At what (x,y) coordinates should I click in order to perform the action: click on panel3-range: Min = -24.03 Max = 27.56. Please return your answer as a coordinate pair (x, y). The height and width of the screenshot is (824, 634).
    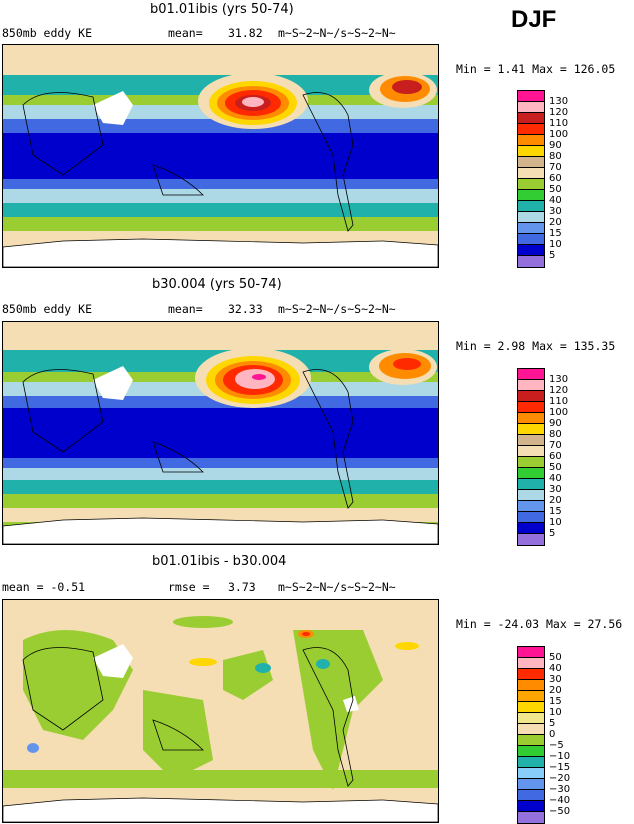
    Looking at the image, I should click on (539, 624).